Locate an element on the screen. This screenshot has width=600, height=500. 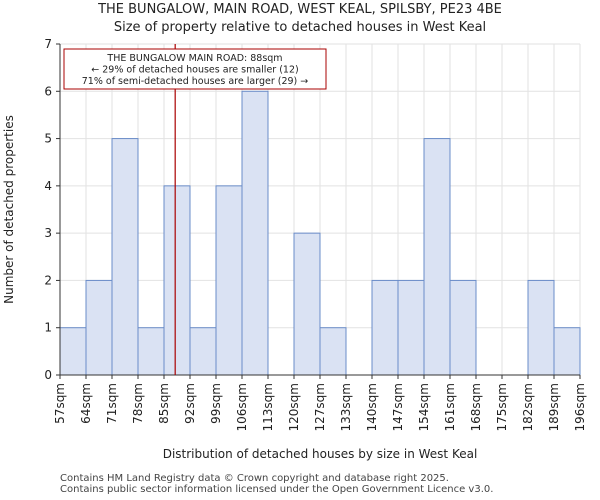
x-tick-label: 57sqm is located at coordinates (60, 403).